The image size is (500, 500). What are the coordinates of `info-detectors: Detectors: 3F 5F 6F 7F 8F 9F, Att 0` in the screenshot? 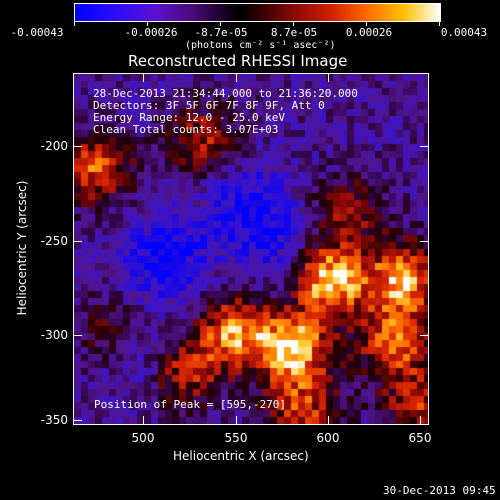 It's located at (209, 105).